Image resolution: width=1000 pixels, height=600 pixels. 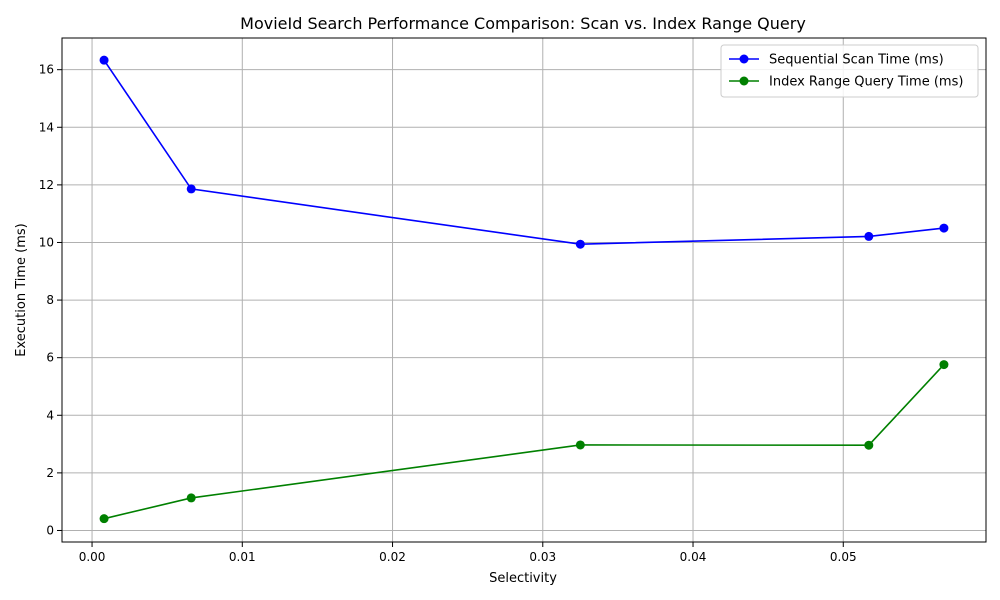 I want to click on y-tick-label: 16, so click(x=46, y=70).